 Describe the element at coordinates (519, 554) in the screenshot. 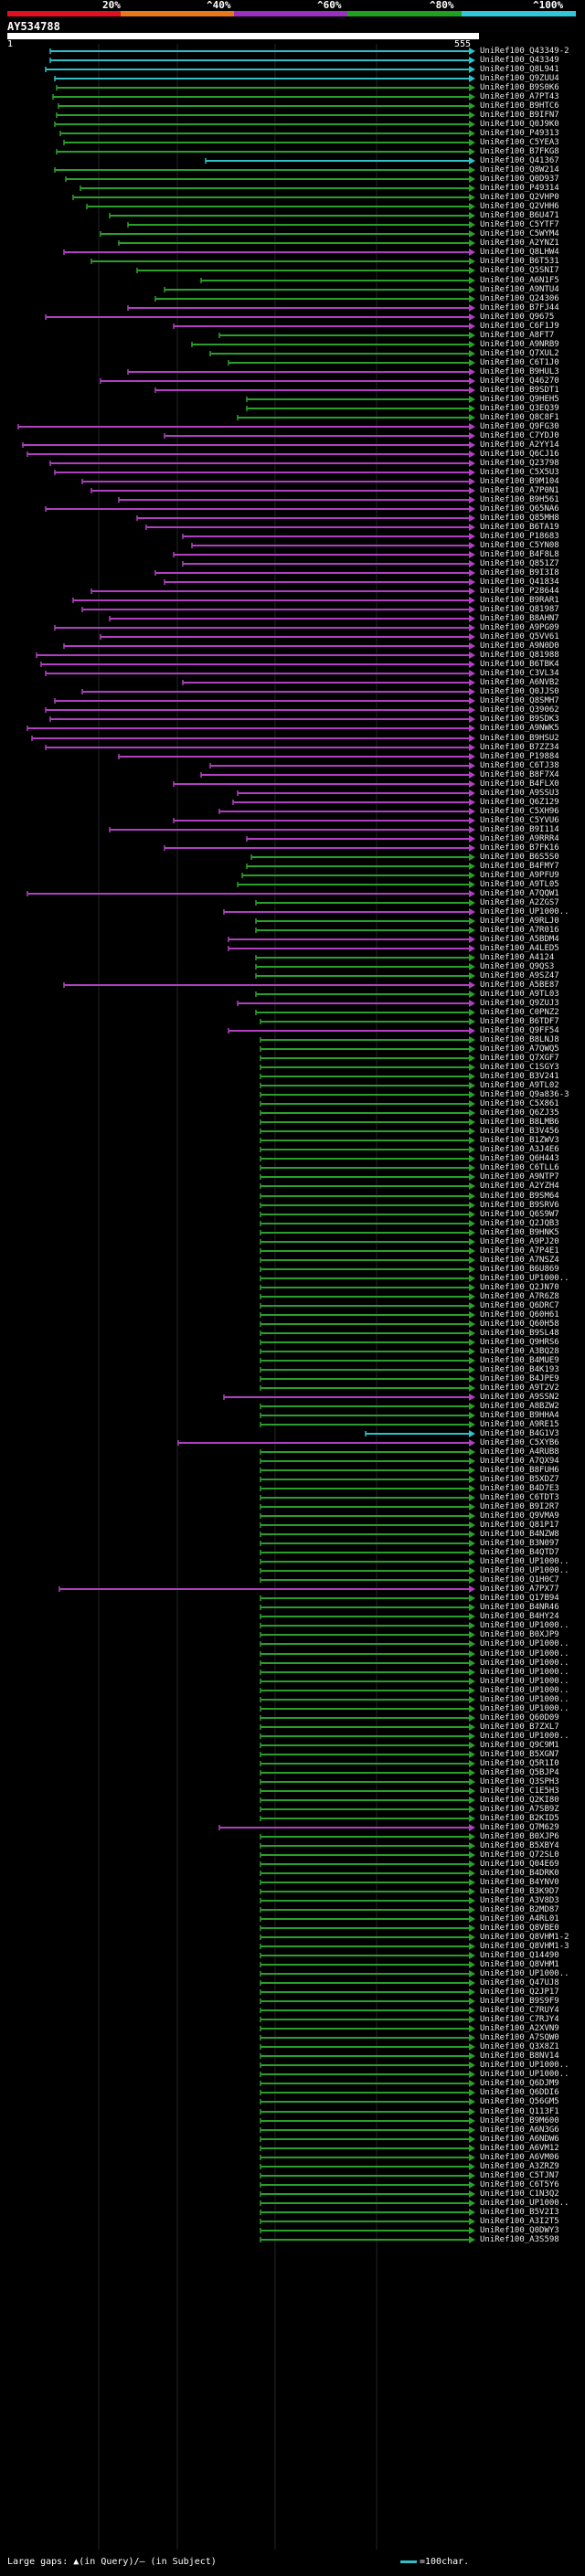

I see `hit-label: UniRef100_B4F8L8` at that location.